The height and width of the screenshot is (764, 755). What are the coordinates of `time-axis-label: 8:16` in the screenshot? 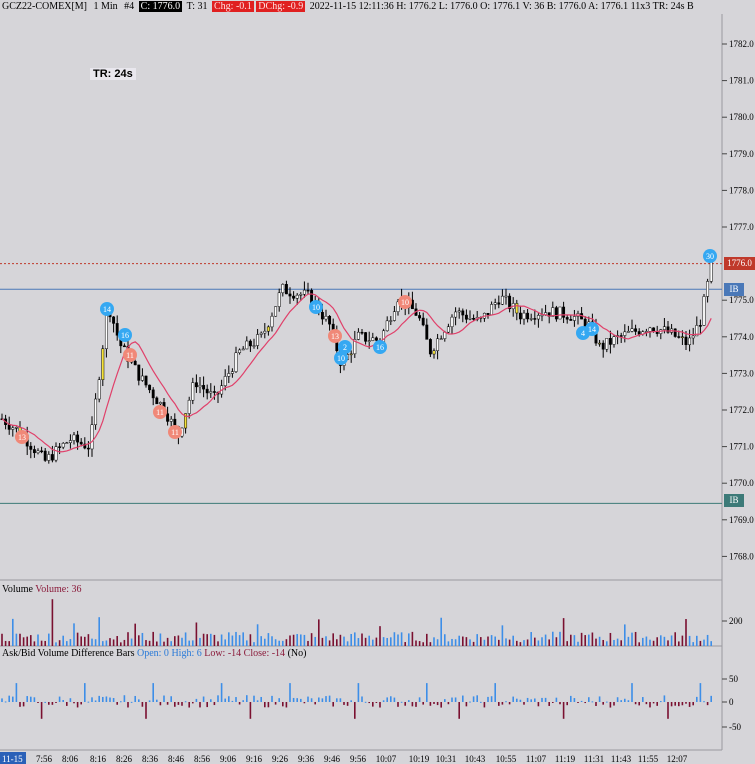 It's located at (98, 759).